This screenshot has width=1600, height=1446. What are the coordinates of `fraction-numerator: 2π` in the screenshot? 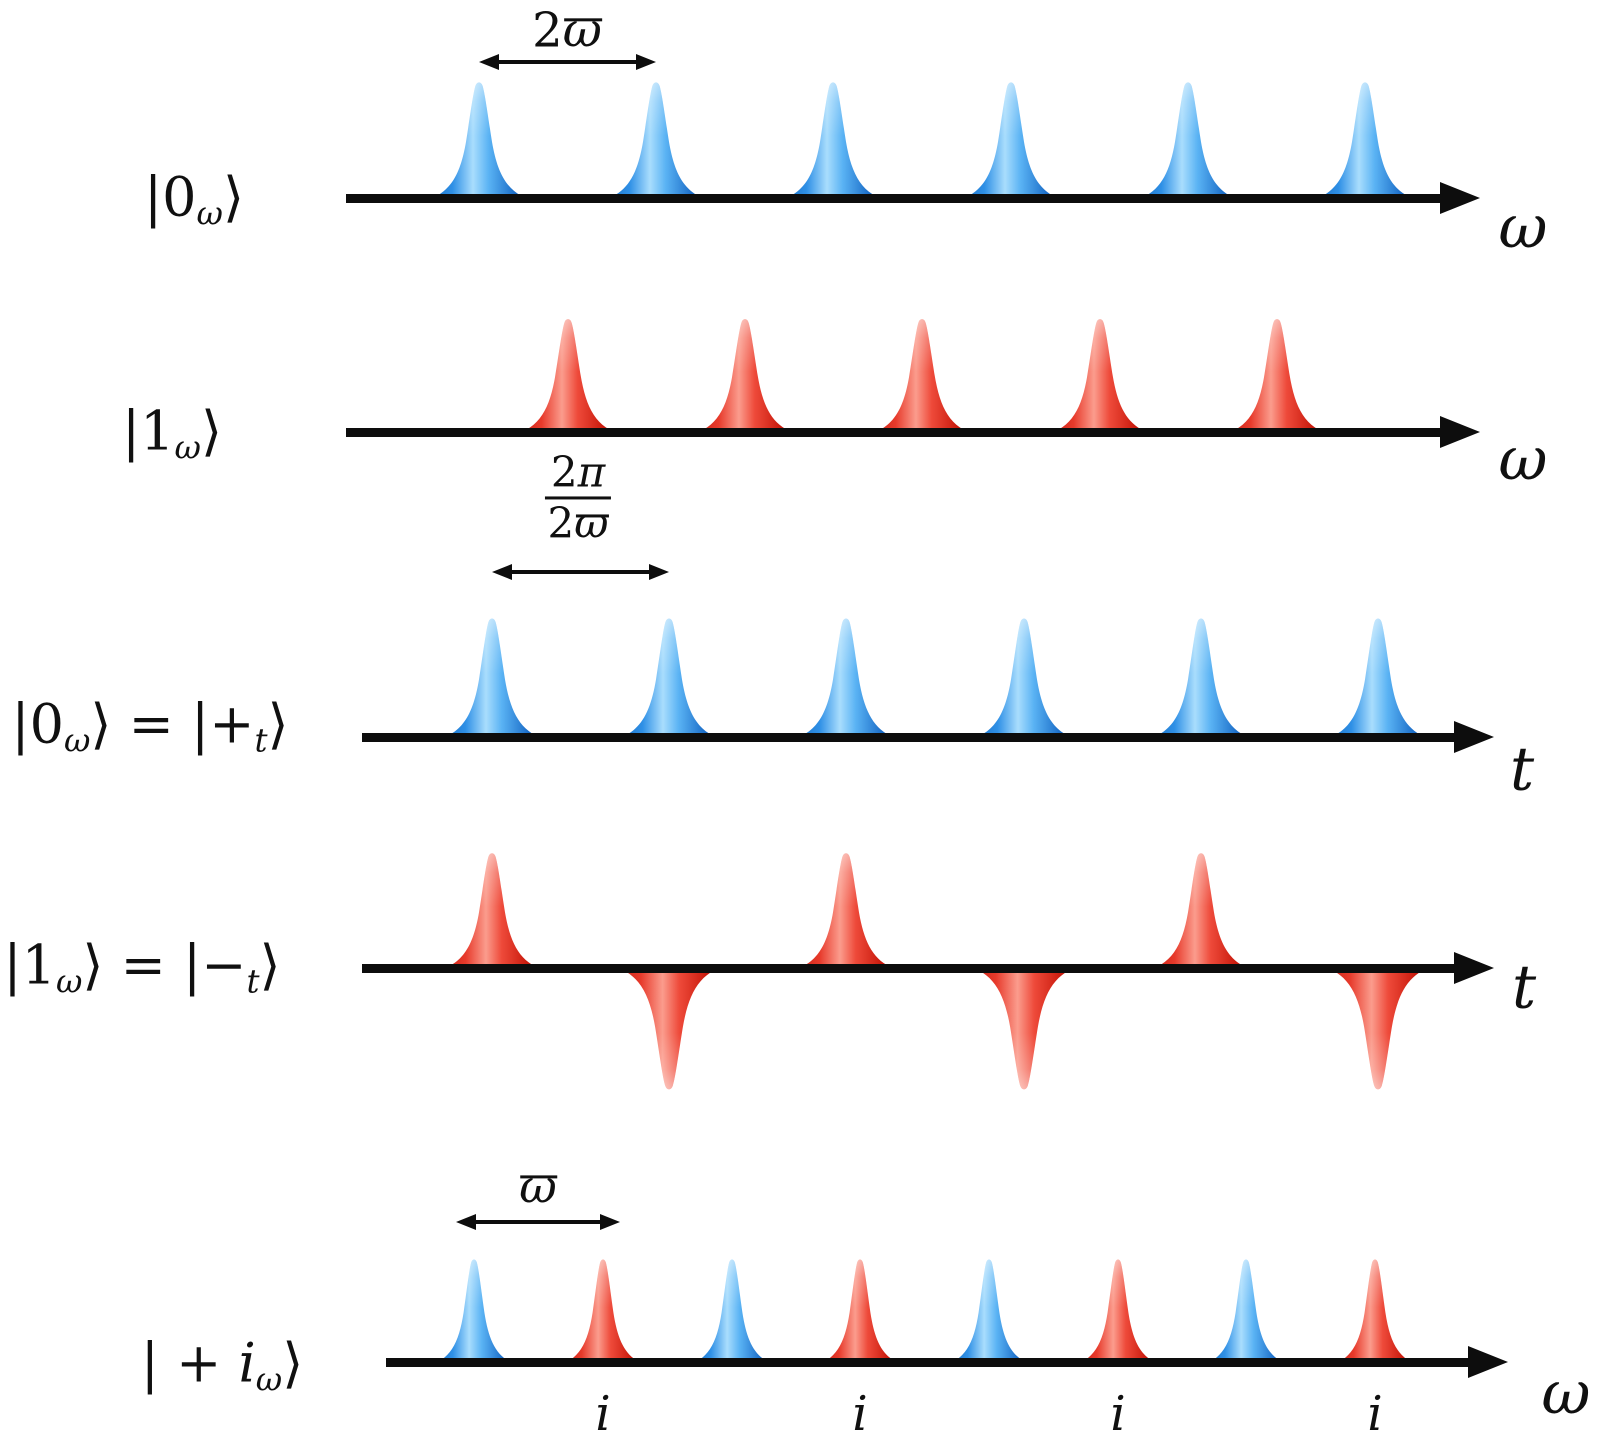 It's located at (578, 475).